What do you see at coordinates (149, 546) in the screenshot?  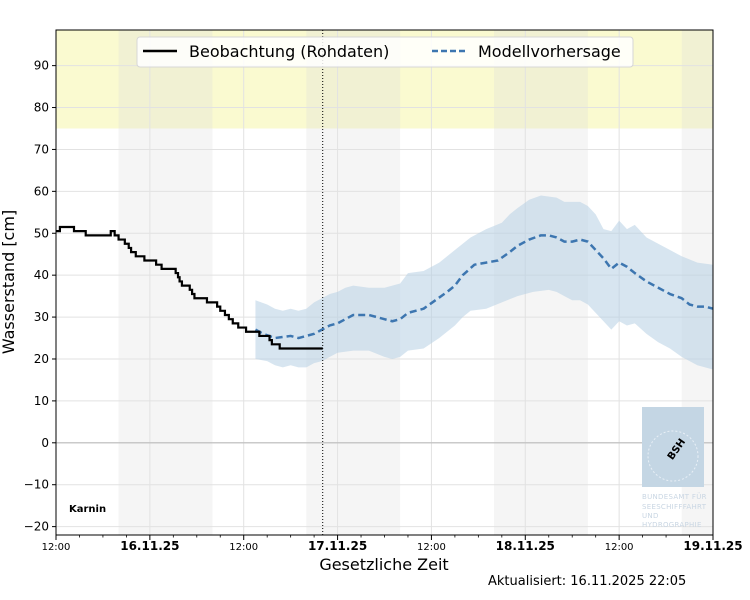 I see `x-tick-label: 16.11.25` at bounding box center [149, 546].